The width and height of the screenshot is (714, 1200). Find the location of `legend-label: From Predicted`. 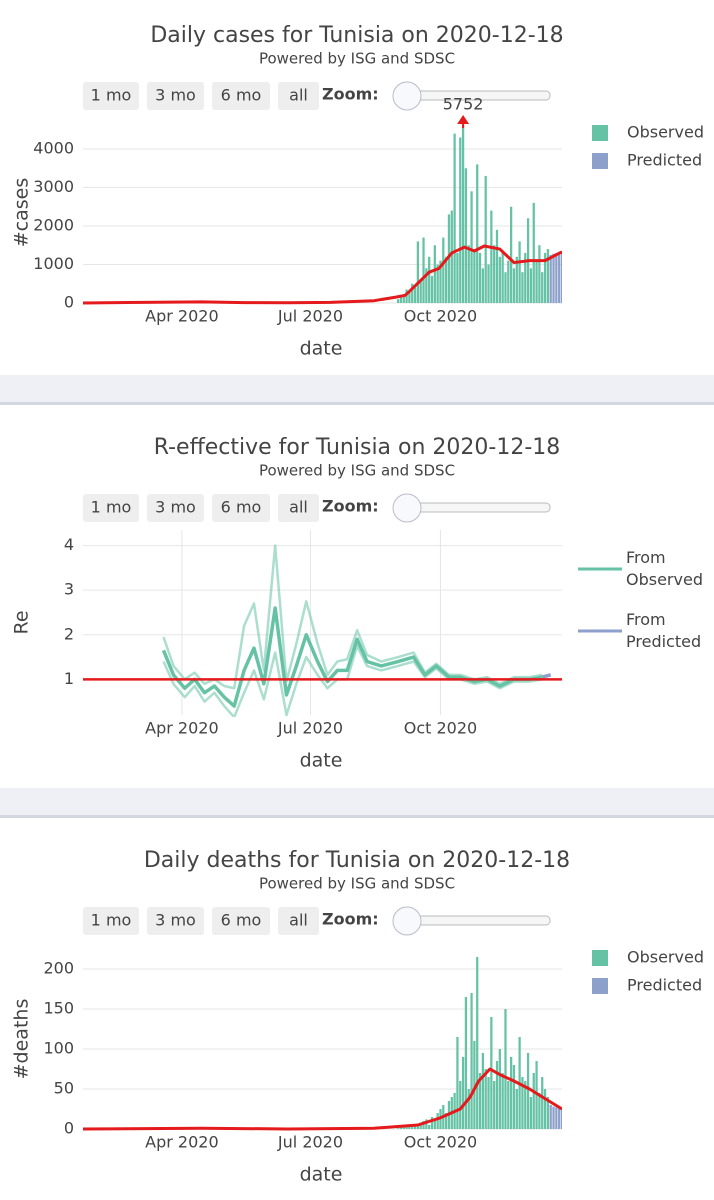

legend-label: From Predicted is located at coordinates (664, 630).